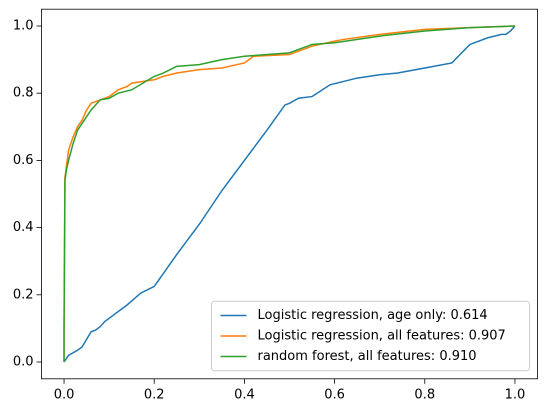 This screenshot has width=547, height=413. I want to click on legend-label: random forest, all features: 0.910, so click(367, 356).